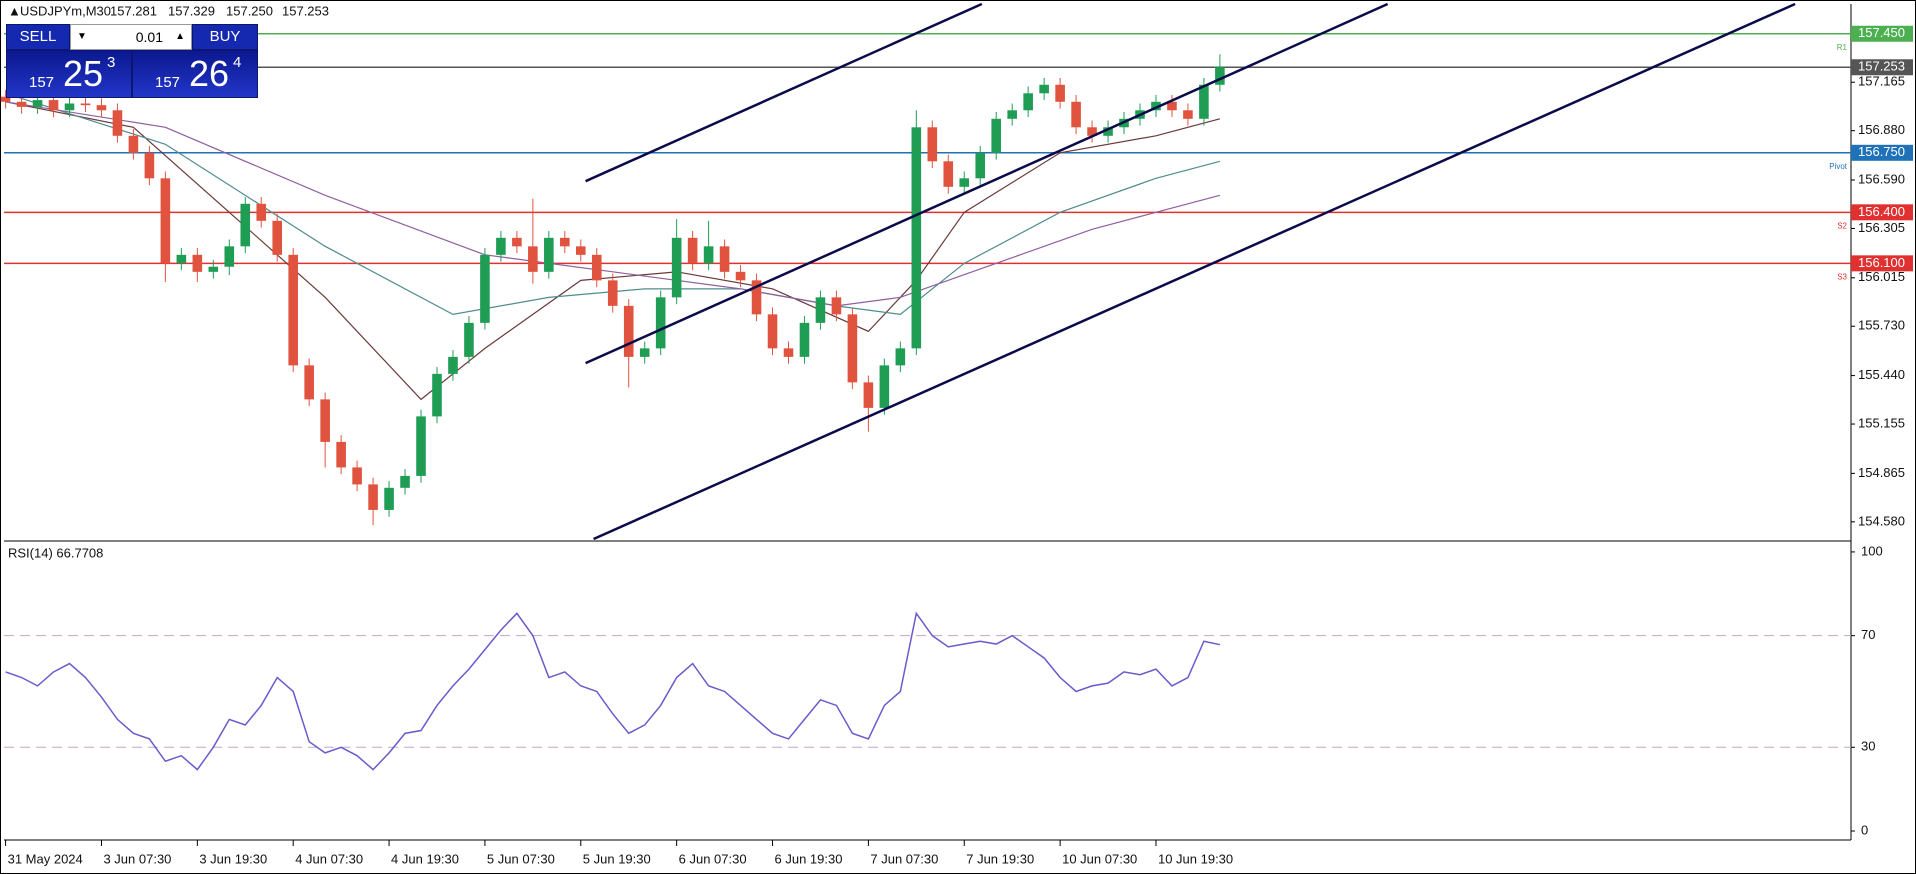 The height and width of the screenshot is (874, 1916). What do you see at coordinates (1872, 550) in the screenshot?
I see `y-tick-label: 100` at bounding box center [1872, 550].